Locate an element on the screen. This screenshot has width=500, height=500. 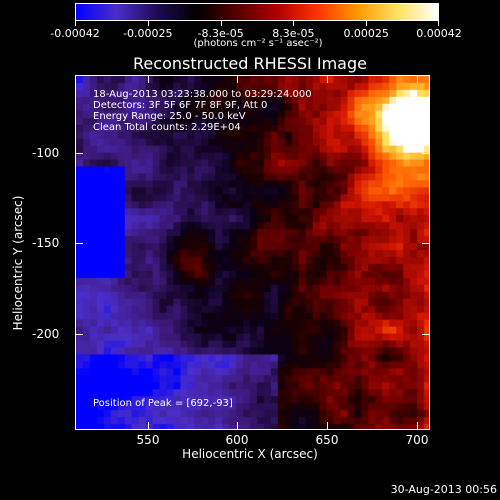
image-title: Reconstructed RHESSI Image is located at coordinates (250, 63).